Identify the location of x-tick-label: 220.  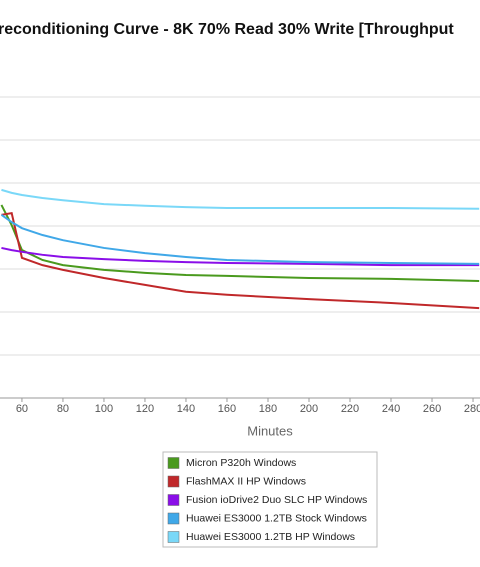
(350, 409).